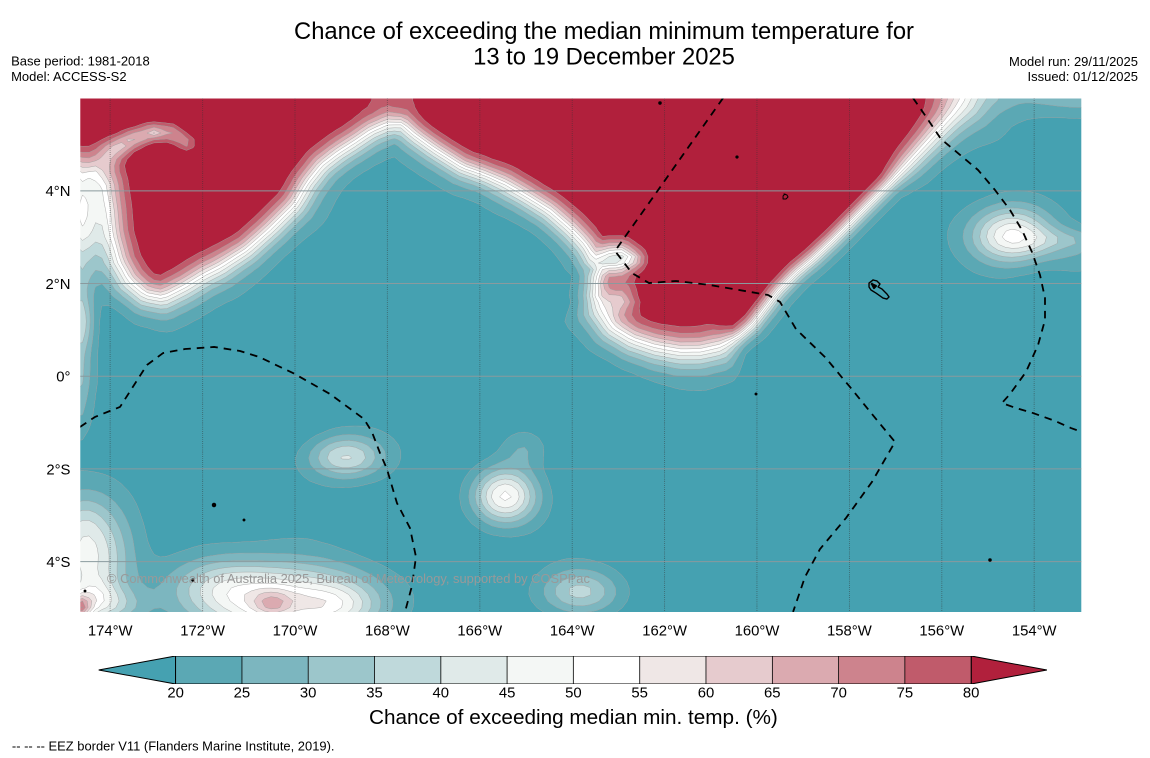 Image resolution: width=1150 pixels, height=758 pixels. What do you see at coordinates (1034, 632) in the screenshot?
I see `svg-text: 154°W` at bounding box center [1034, 632].